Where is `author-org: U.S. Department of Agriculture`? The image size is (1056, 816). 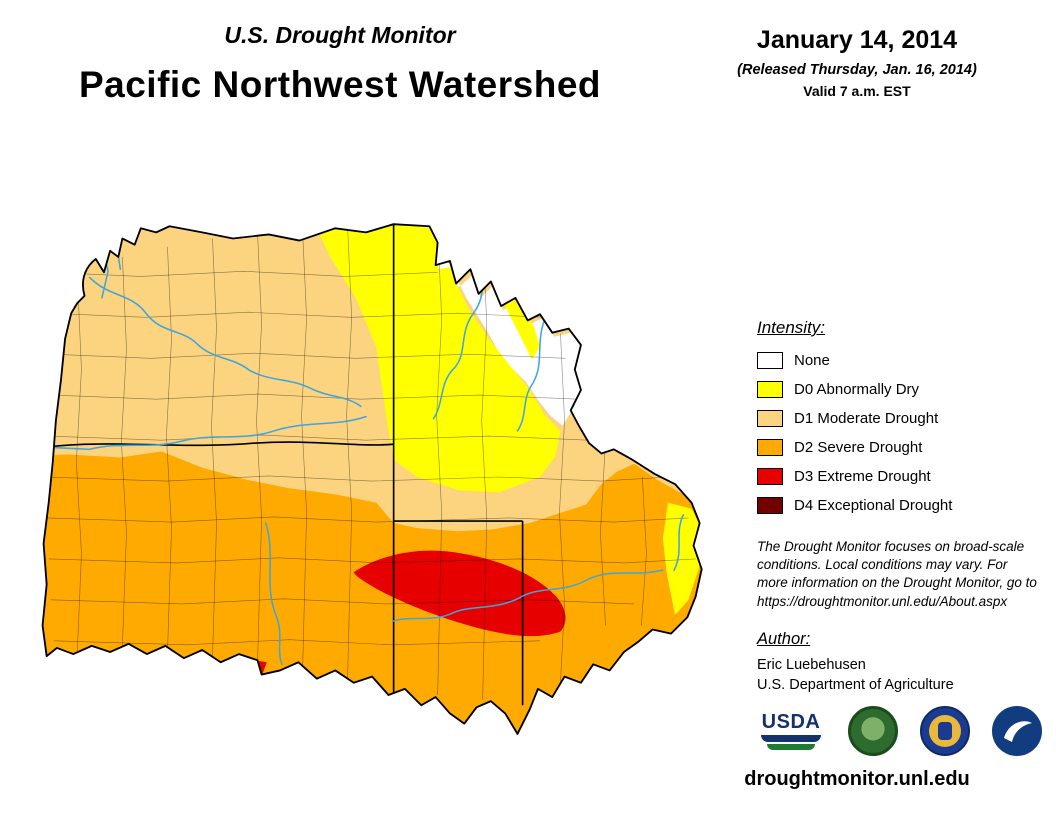
author-org: U.S. Department of Agriculture is located at coordinates (855, 685).